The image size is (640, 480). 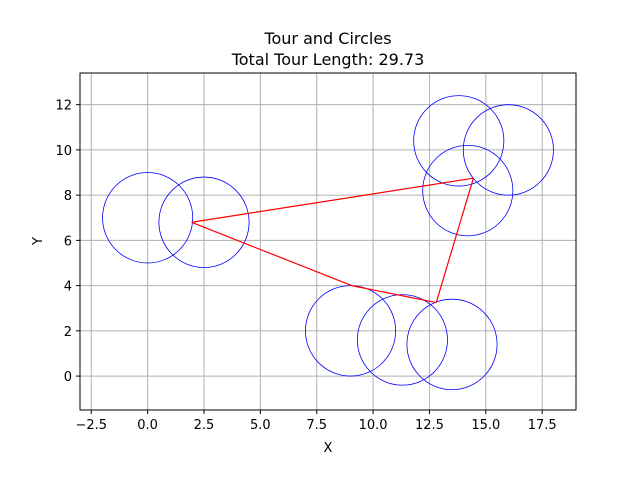 What do you see at coordinates (327, 38) in the screenshot?
I see `chart-title: Tour and Circles` at bounding box center [327, 38].